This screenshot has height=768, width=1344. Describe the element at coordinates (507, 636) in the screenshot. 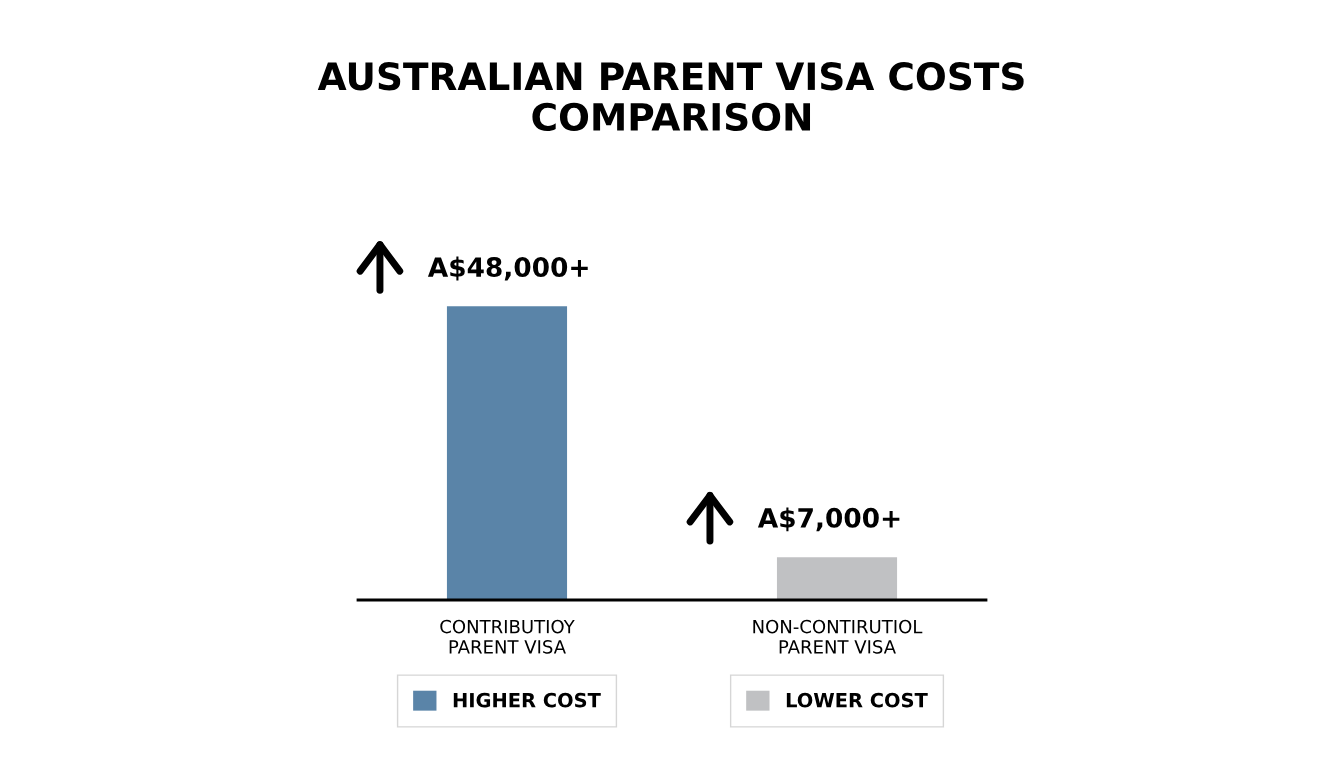

I see `x-tick-label: CONTRIBUTIOY PARENT VISA` at that location.